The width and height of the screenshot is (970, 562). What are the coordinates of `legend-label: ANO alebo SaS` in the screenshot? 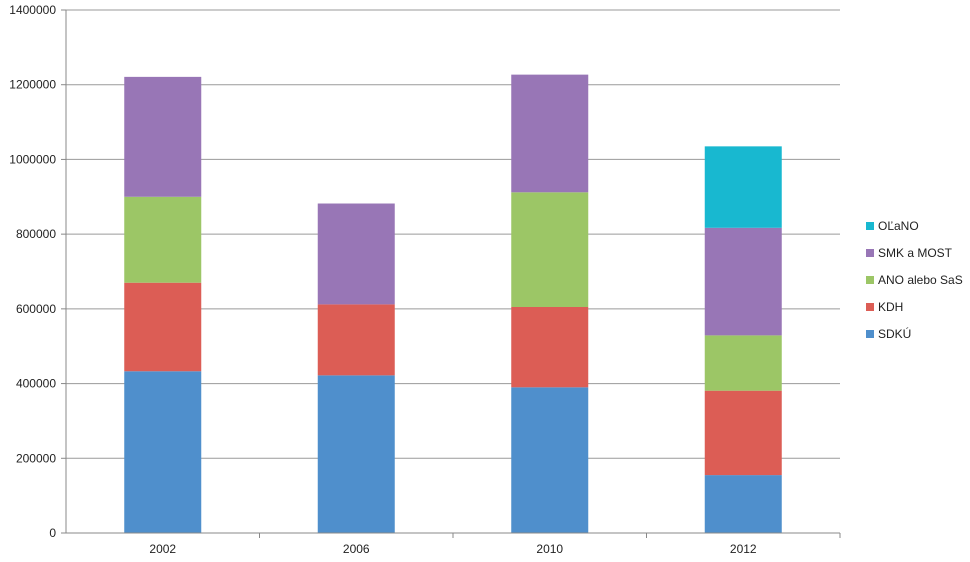 It's located at (920, 280).